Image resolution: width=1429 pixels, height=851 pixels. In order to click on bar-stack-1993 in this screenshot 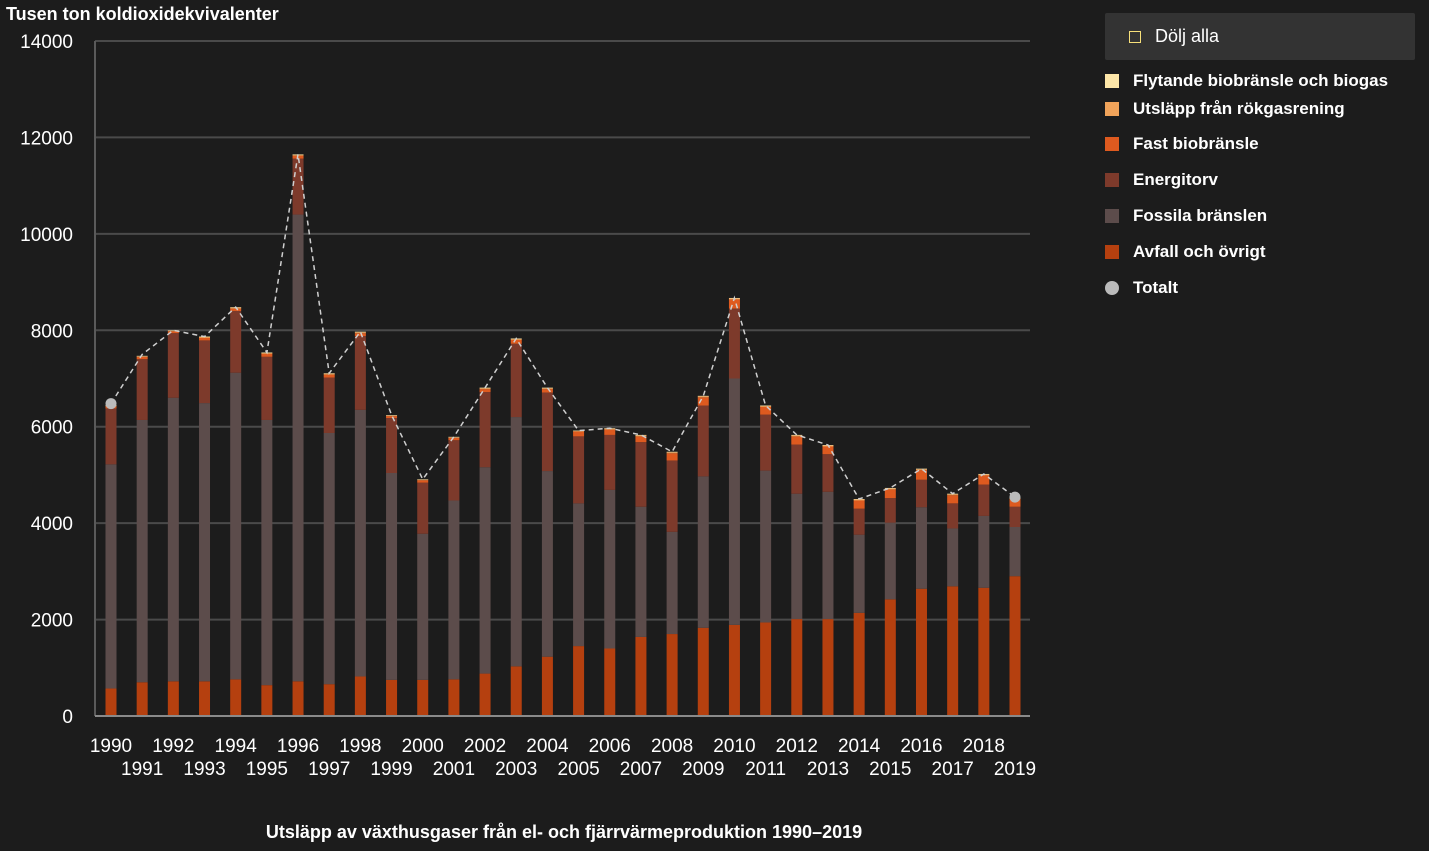, I will do `click(205, 526)`.